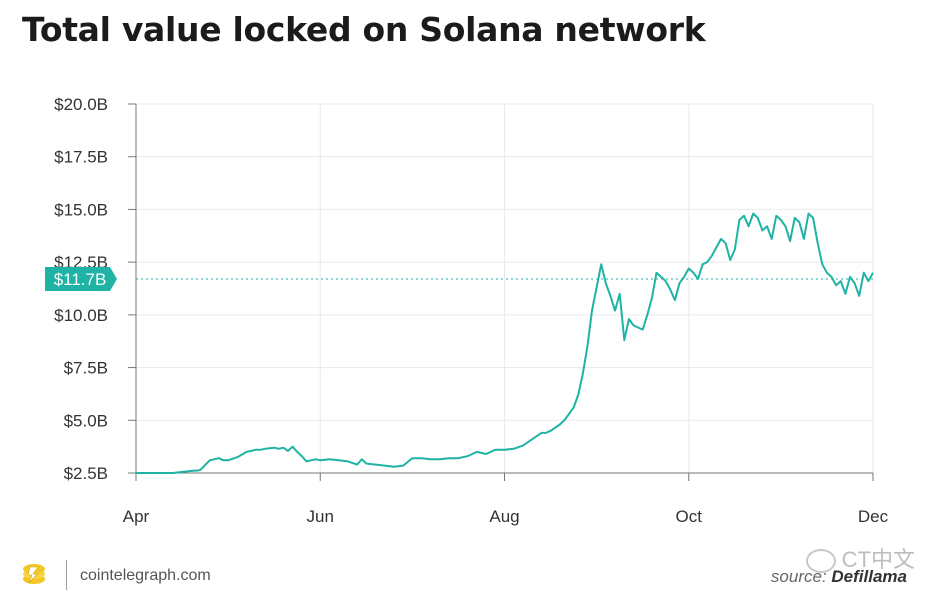 The width and height of the screenshot is (945, 599). What do you see at coordinates (869, 576) in the screenshot?
I see `source-name: Defillama` at bounding box center [869, 576].